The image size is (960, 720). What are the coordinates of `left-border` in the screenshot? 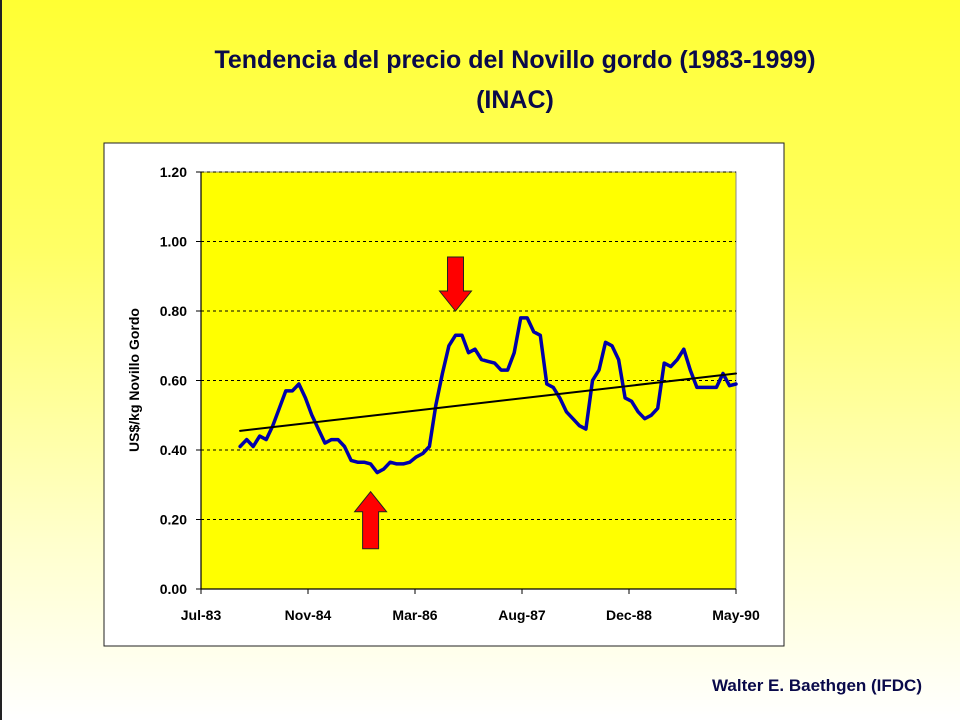 It's located at (1, 360).